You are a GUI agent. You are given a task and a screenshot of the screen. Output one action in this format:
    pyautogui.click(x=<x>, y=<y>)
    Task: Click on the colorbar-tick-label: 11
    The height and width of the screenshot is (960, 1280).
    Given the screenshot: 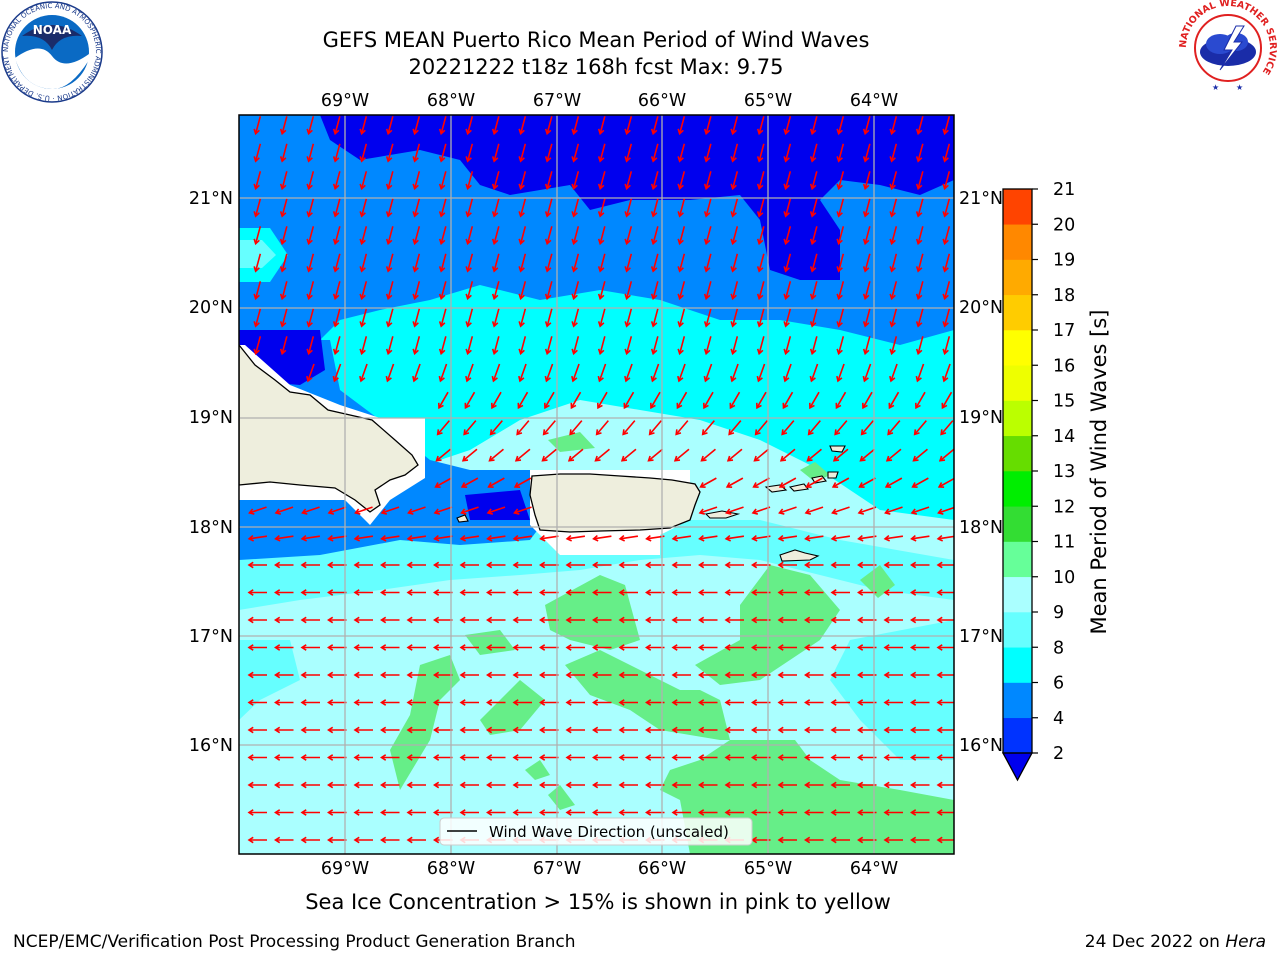 What is the action you would take?
    pyautogui.click(x=1064, y=543)
    